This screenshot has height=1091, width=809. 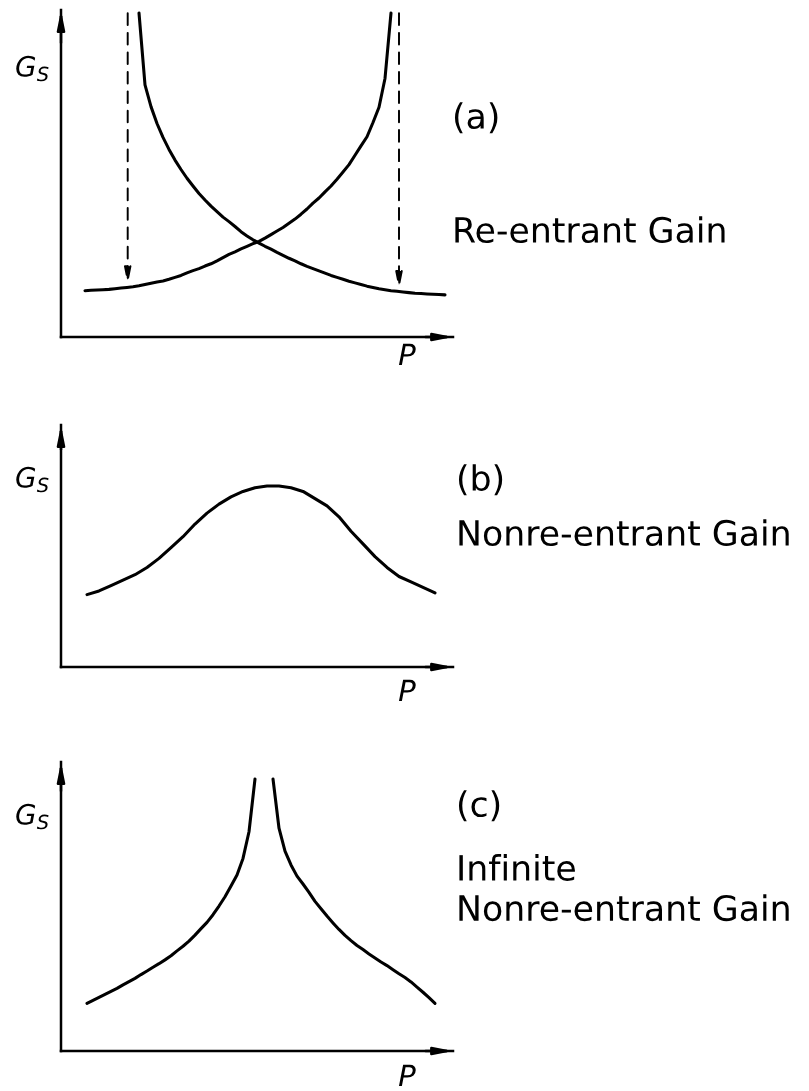 What do you see at coordinates (476, 118) in the screenshot?
I see `text: (a)` at bounding box center [476, 118].